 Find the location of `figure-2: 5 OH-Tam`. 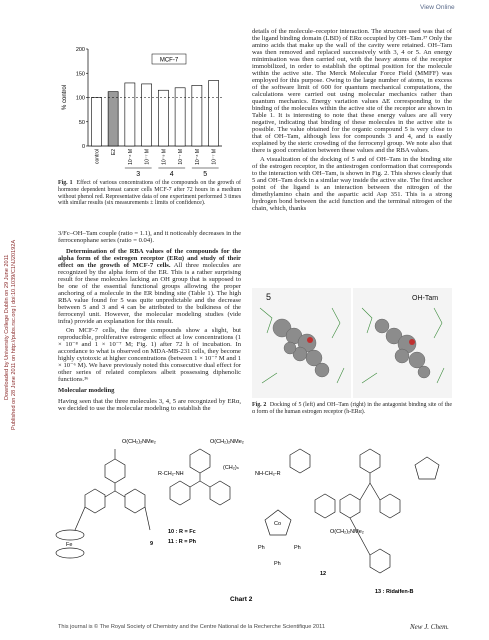

figure-2: 5 OH-Tam is located at coordinates (352, 343).